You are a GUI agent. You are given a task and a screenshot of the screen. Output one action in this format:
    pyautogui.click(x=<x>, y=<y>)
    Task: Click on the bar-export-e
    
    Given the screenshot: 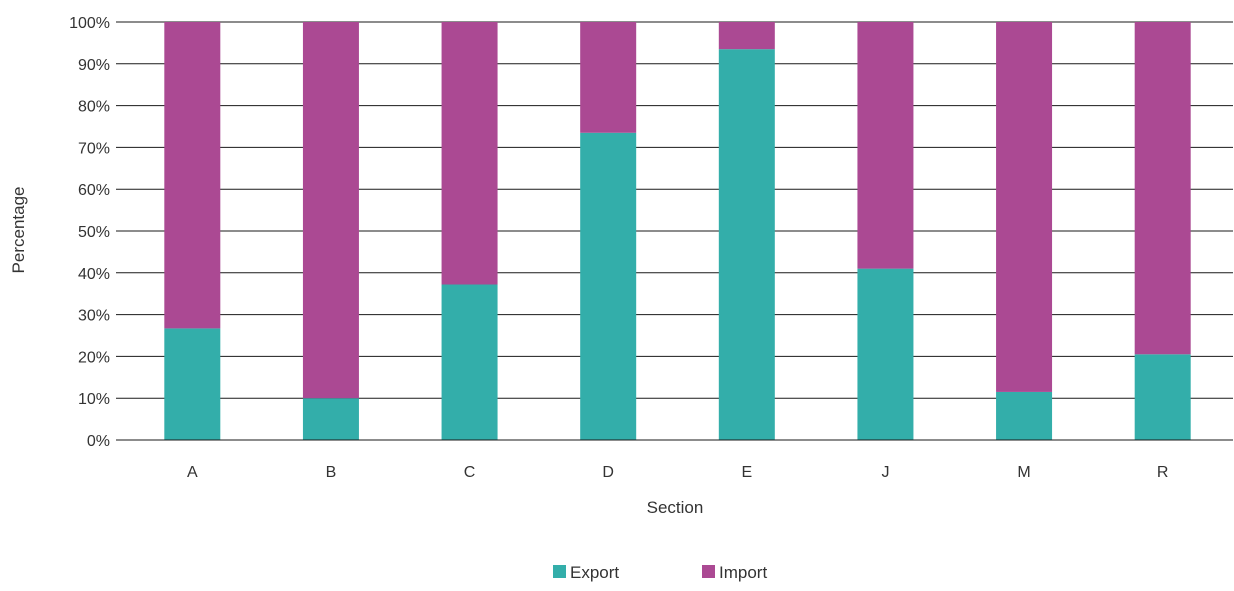 What is the action you would take?
    pyautogui.click(x=746, y=245)
    